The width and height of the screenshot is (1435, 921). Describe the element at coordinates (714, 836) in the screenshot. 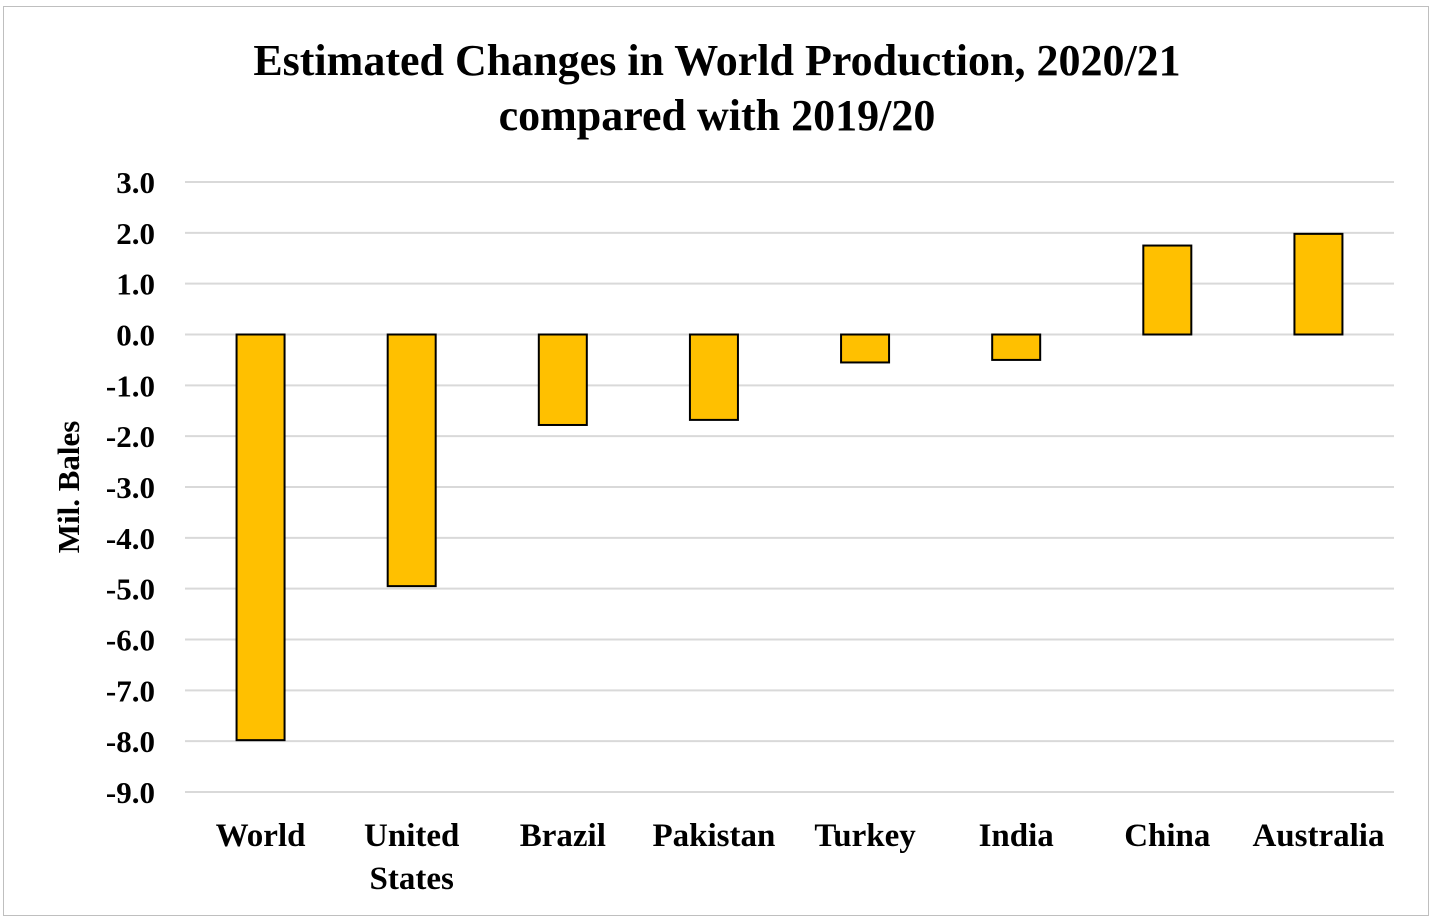

I see `x-category-label: Pakistan` at that location.